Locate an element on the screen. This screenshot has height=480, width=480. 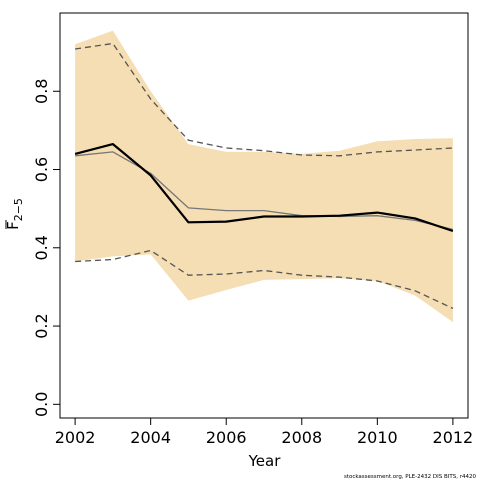
x-tick-label: 2004 is located at coordinates (150, 437).